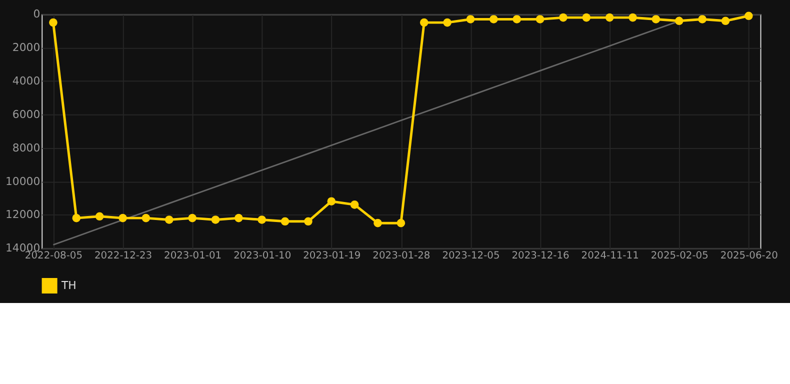 This screenshot has height=384, width=790. What do you see at coordinates (22, 181) in the screenshot?
I see `y-tick-label: 10000` at bounding box center [22, 181].